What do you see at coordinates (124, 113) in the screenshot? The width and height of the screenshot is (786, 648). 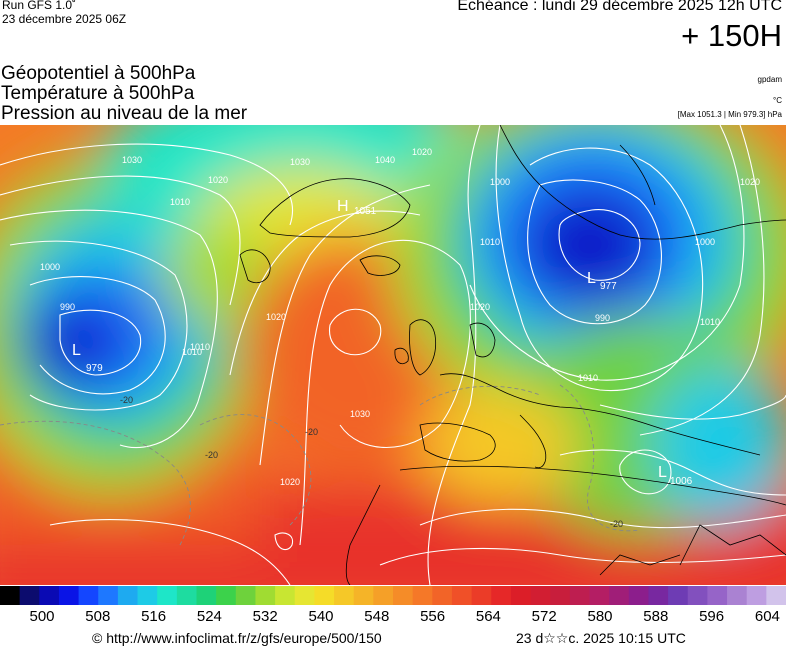 I see `title-pressure: Pression au niveau de la mer` at bounding box center [124, 113].